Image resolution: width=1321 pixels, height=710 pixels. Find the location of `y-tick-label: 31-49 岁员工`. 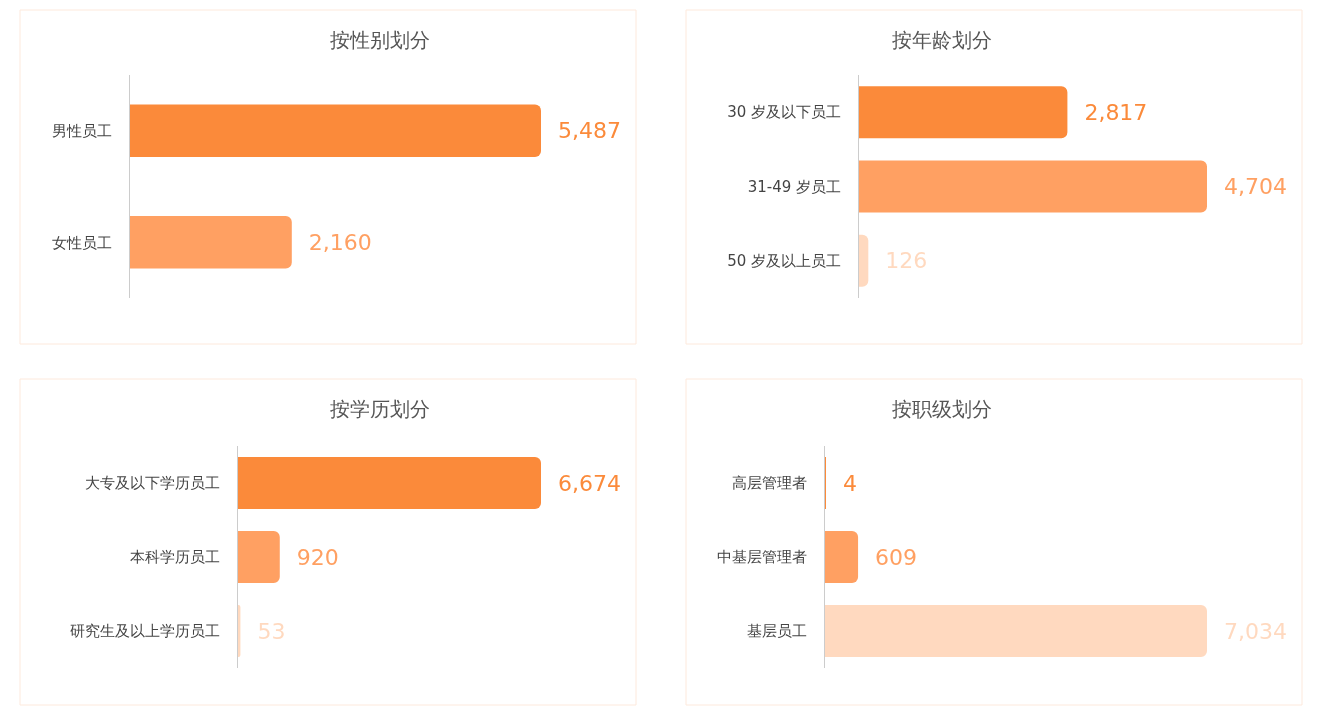

y-tick-label: 31-49 岁员工 is located at coordinates (794, 186).